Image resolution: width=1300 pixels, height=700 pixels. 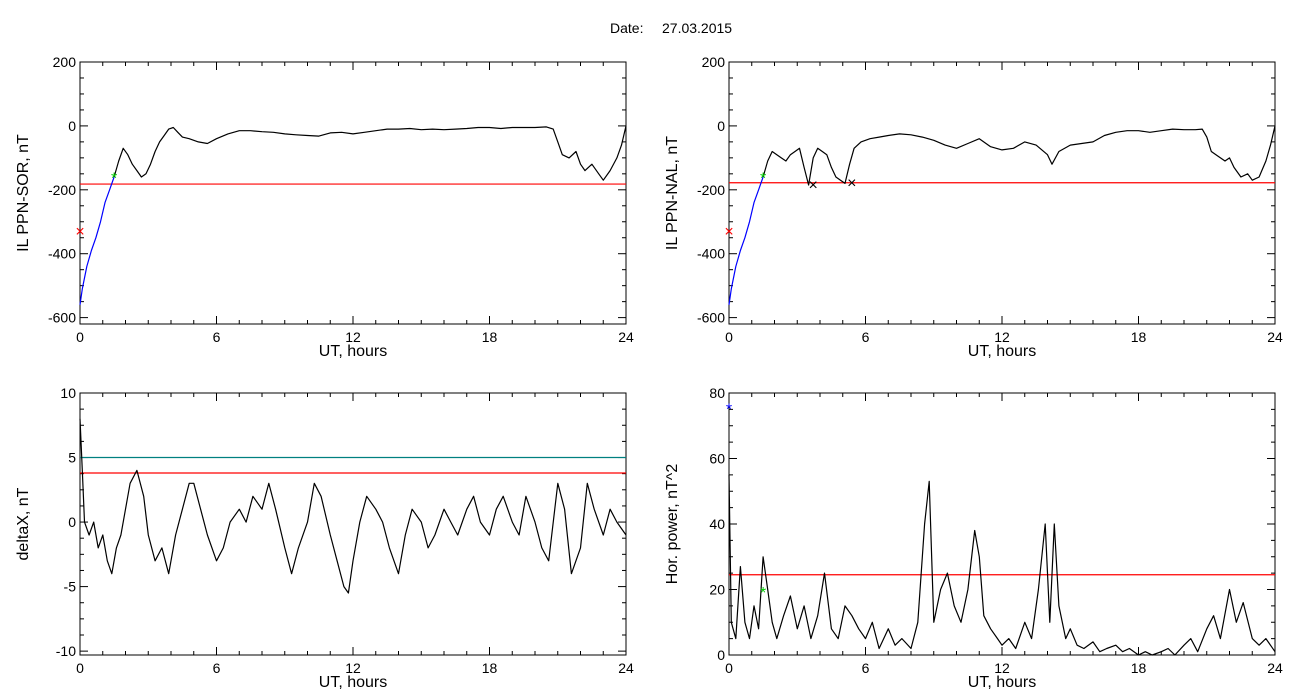 What do you see at coordinates (626, 28) in the screenshot?
I see `date-label: Date:` at bounding box center [626, 28].